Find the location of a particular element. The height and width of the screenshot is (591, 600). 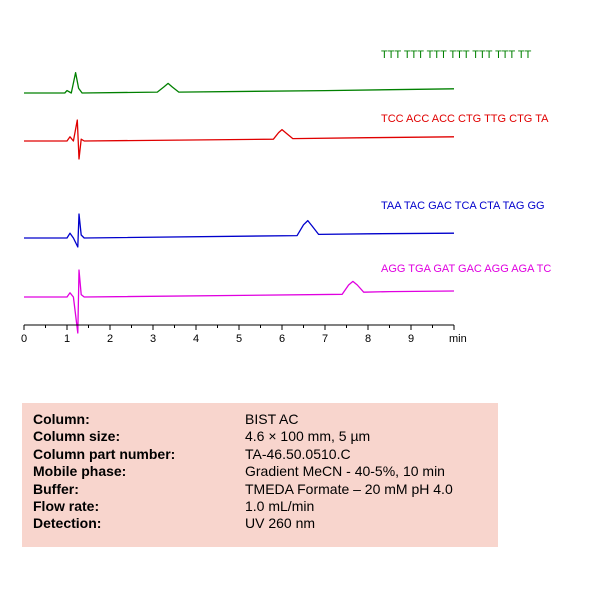

info-value: BIST AC is located at coordinates (272, 419).